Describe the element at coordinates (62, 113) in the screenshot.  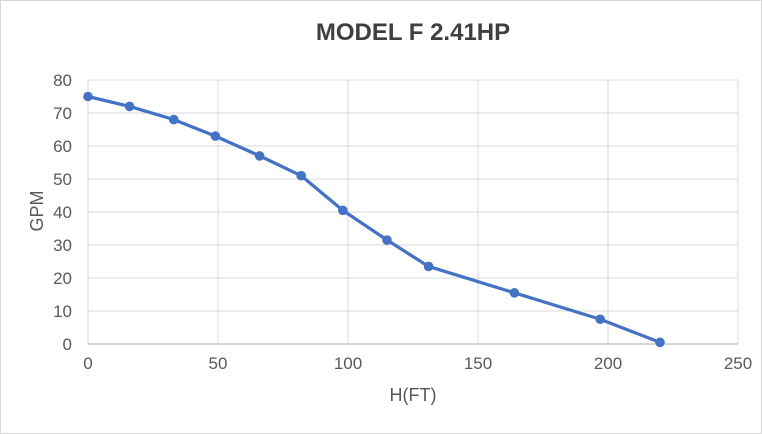
I see `y-tick-label: 70` at that location.